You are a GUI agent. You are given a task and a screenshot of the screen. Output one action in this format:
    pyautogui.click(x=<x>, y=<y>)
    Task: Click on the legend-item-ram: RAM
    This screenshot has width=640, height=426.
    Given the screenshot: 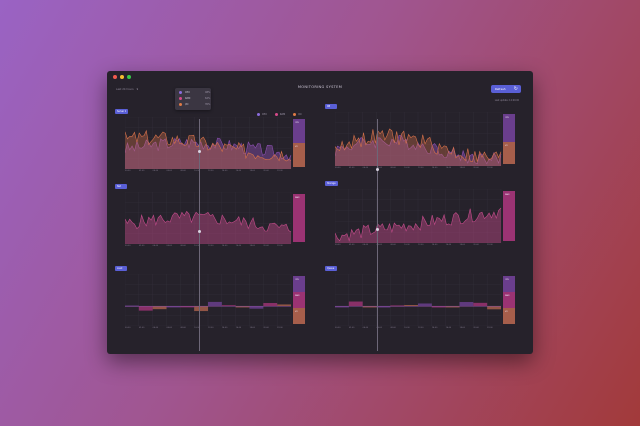 What is the action you would take?
    pyautogui.click(x=279, y=114)
    